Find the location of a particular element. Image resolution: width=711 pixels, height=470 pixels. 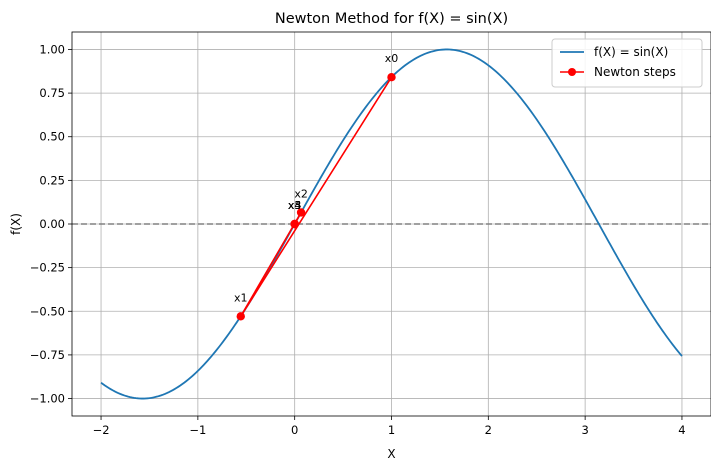

y-tick-label: 0.00 is located at coordinates (52, 224).